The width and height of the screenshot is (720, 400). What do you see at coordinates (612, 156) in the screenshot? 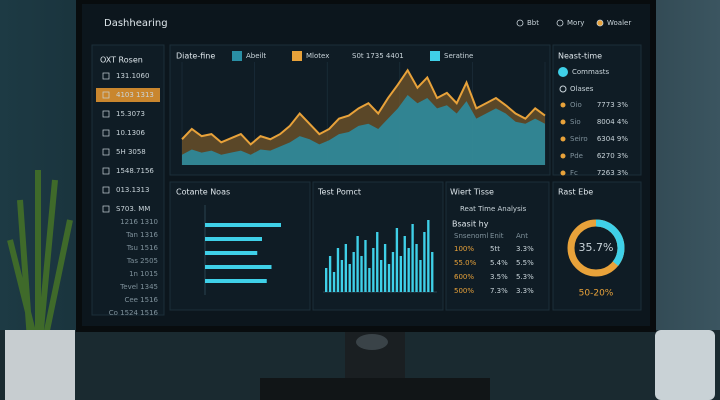
I see `row-value: 6270 3%` at bounding box center [612, 156].